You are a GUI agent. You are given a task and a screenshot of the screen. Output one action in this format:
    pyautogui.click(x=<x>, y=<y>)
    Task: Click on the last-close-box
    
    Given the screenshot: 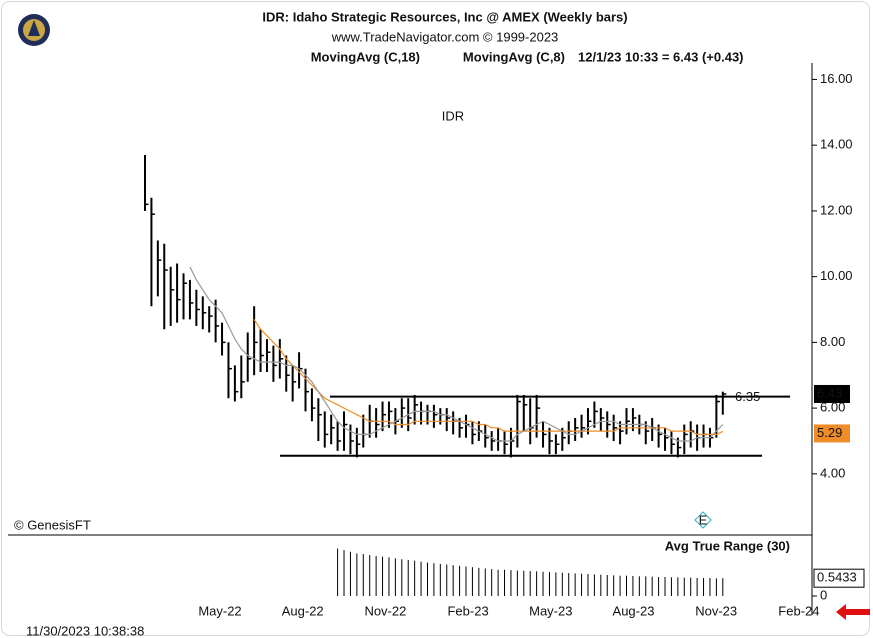 What is the action you would take?
    pyautogui.click(x=832, y=393)
    